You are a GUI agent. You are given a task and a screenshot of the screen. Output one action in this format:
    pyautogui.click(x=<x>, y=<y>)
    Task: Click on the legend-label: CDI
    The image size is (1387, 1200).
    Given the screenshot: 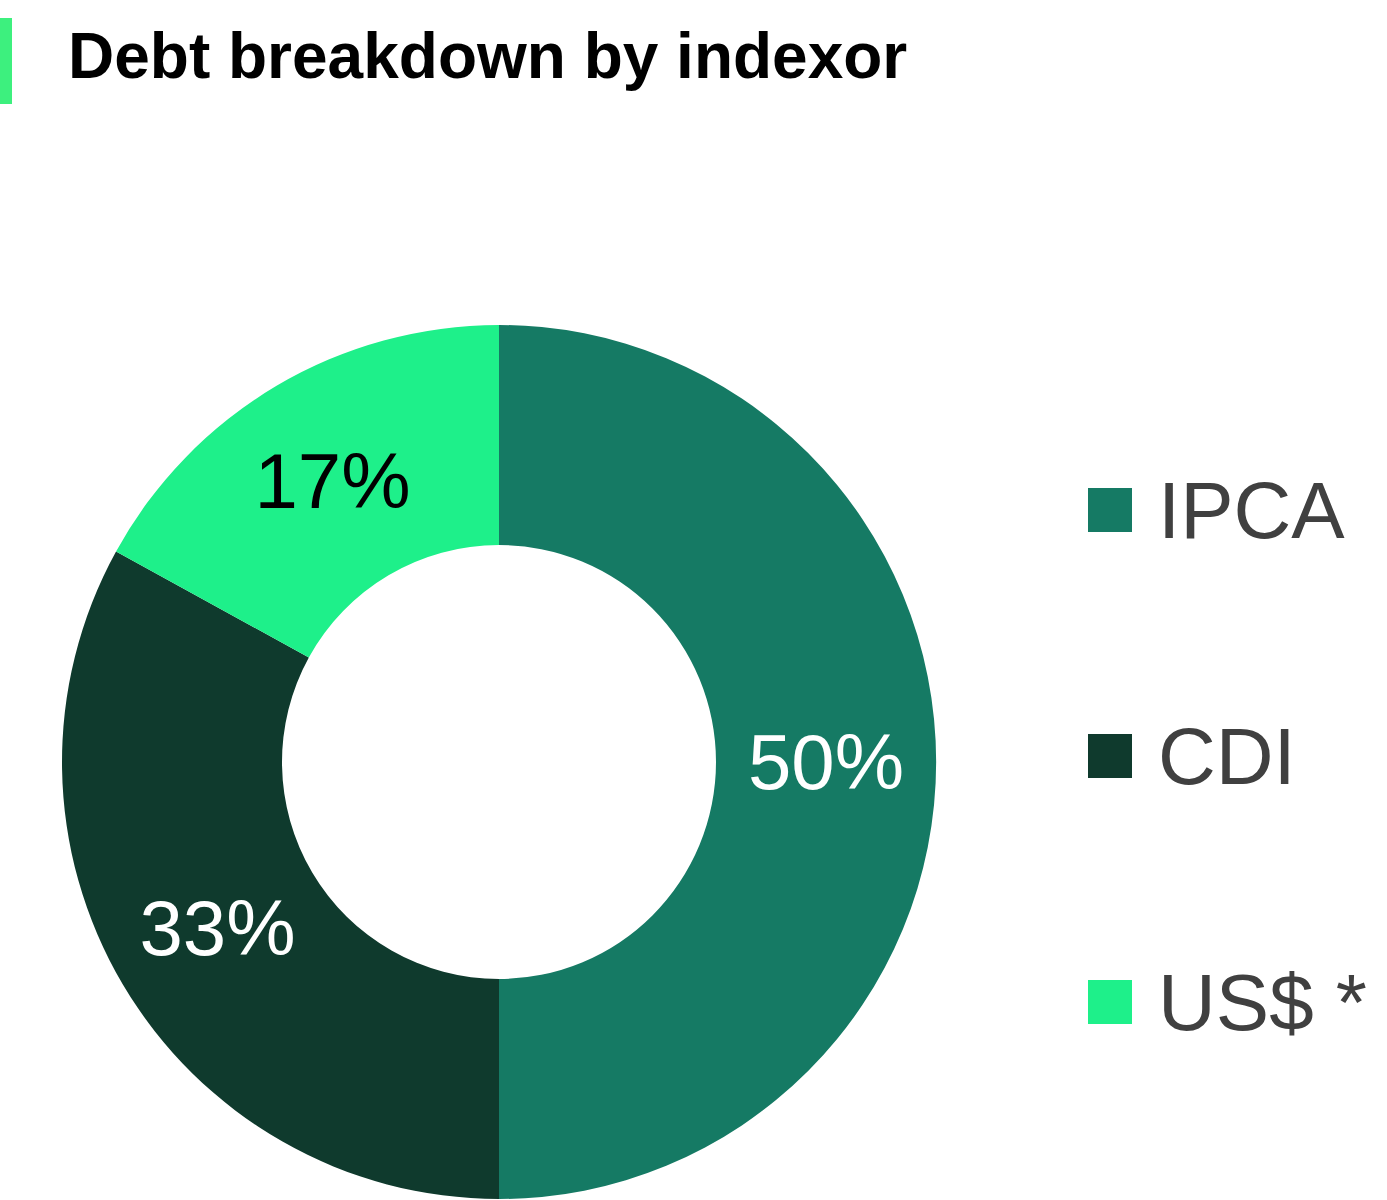 What is the action you would take?
    pyautogui.click(x=1227, y=756)
    